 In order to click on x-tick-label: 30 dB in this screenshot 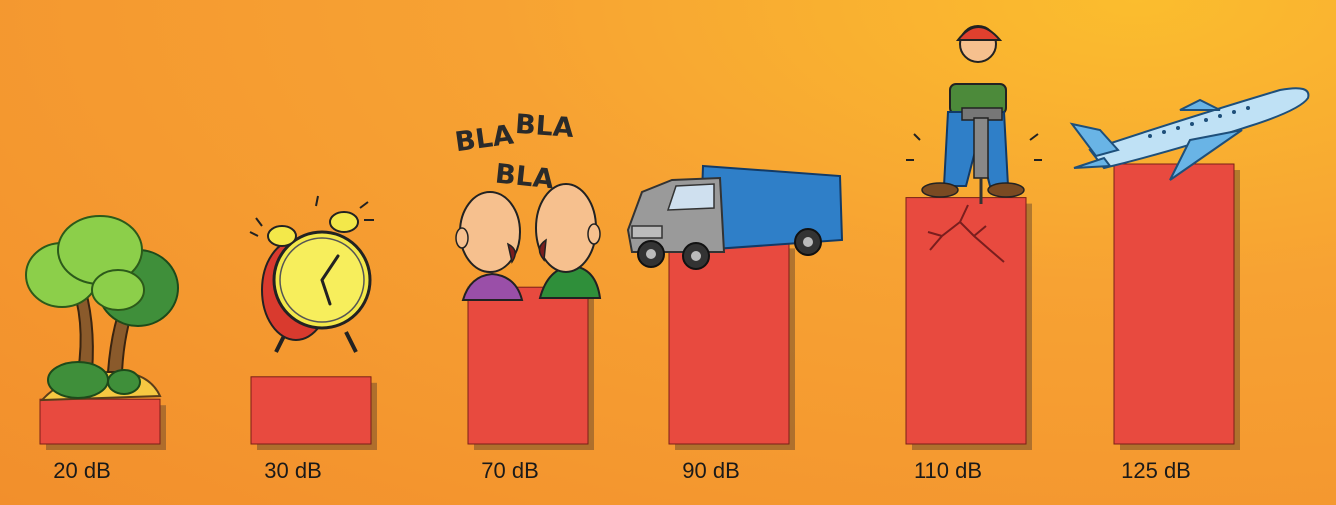, I will do `click(293, 470)`.